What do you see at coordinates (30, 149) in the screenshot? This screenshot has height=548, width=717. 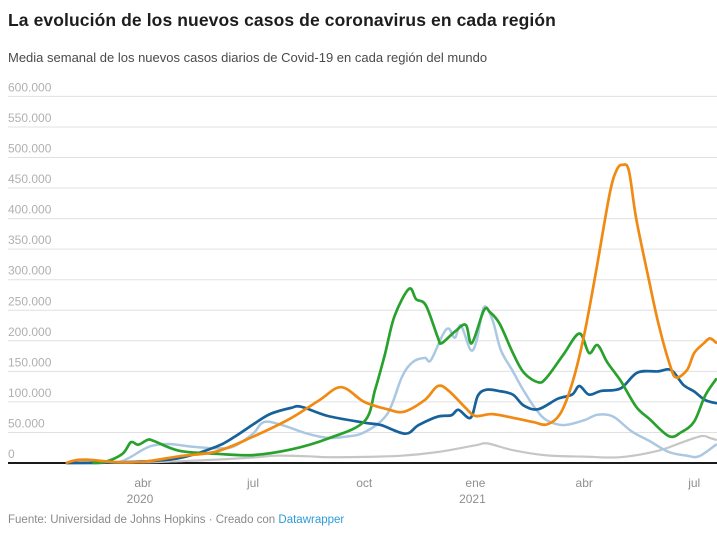 I see `y-tick-label: 500.000` at bounding box center [30, 149].